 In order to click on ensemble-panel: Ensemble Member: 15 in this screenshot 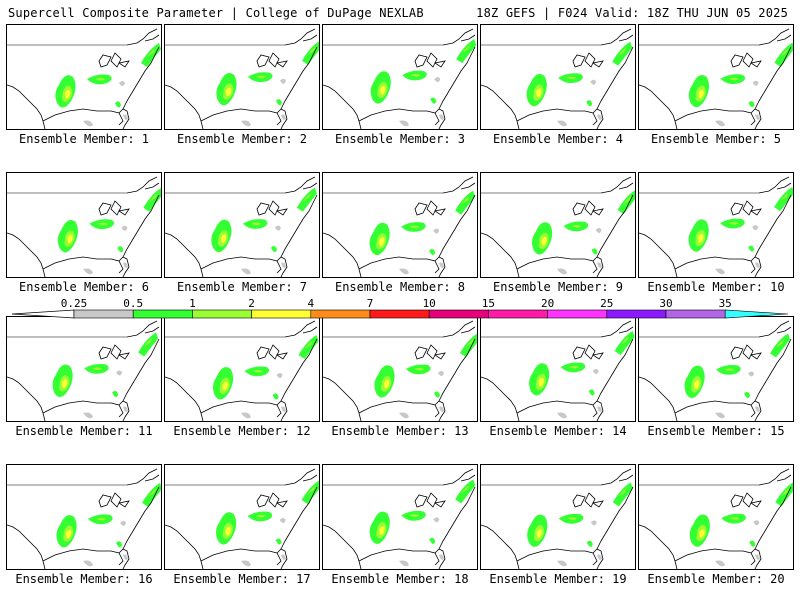, I will do `click(716, 391)`.